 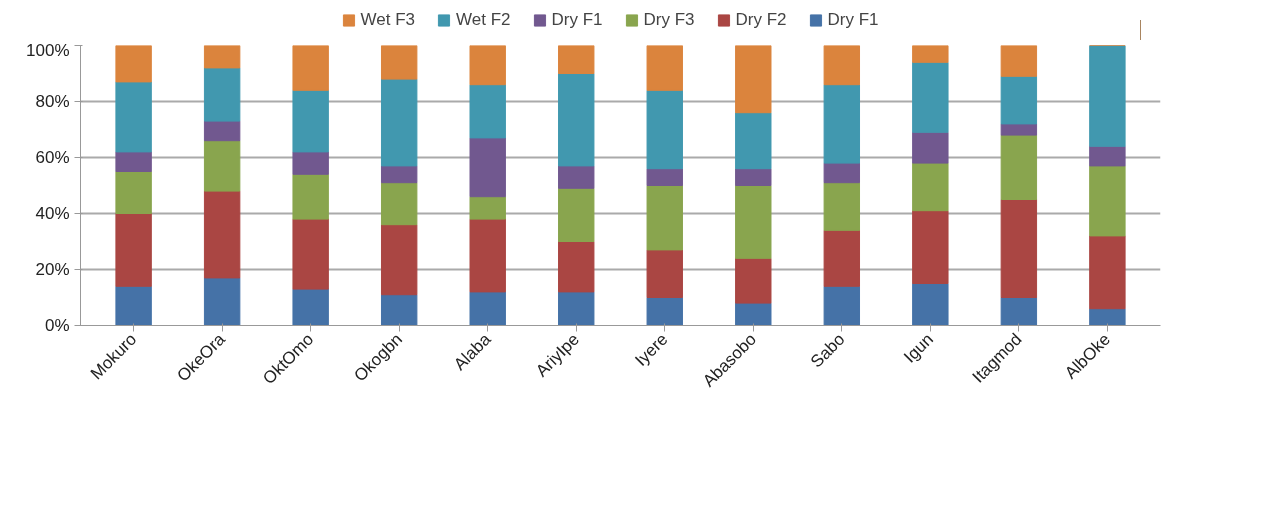 What do you see at coordinates (483, 20) in the screenshot?
I see `legend-label: Wet F2` at bounding box center [483, 20].